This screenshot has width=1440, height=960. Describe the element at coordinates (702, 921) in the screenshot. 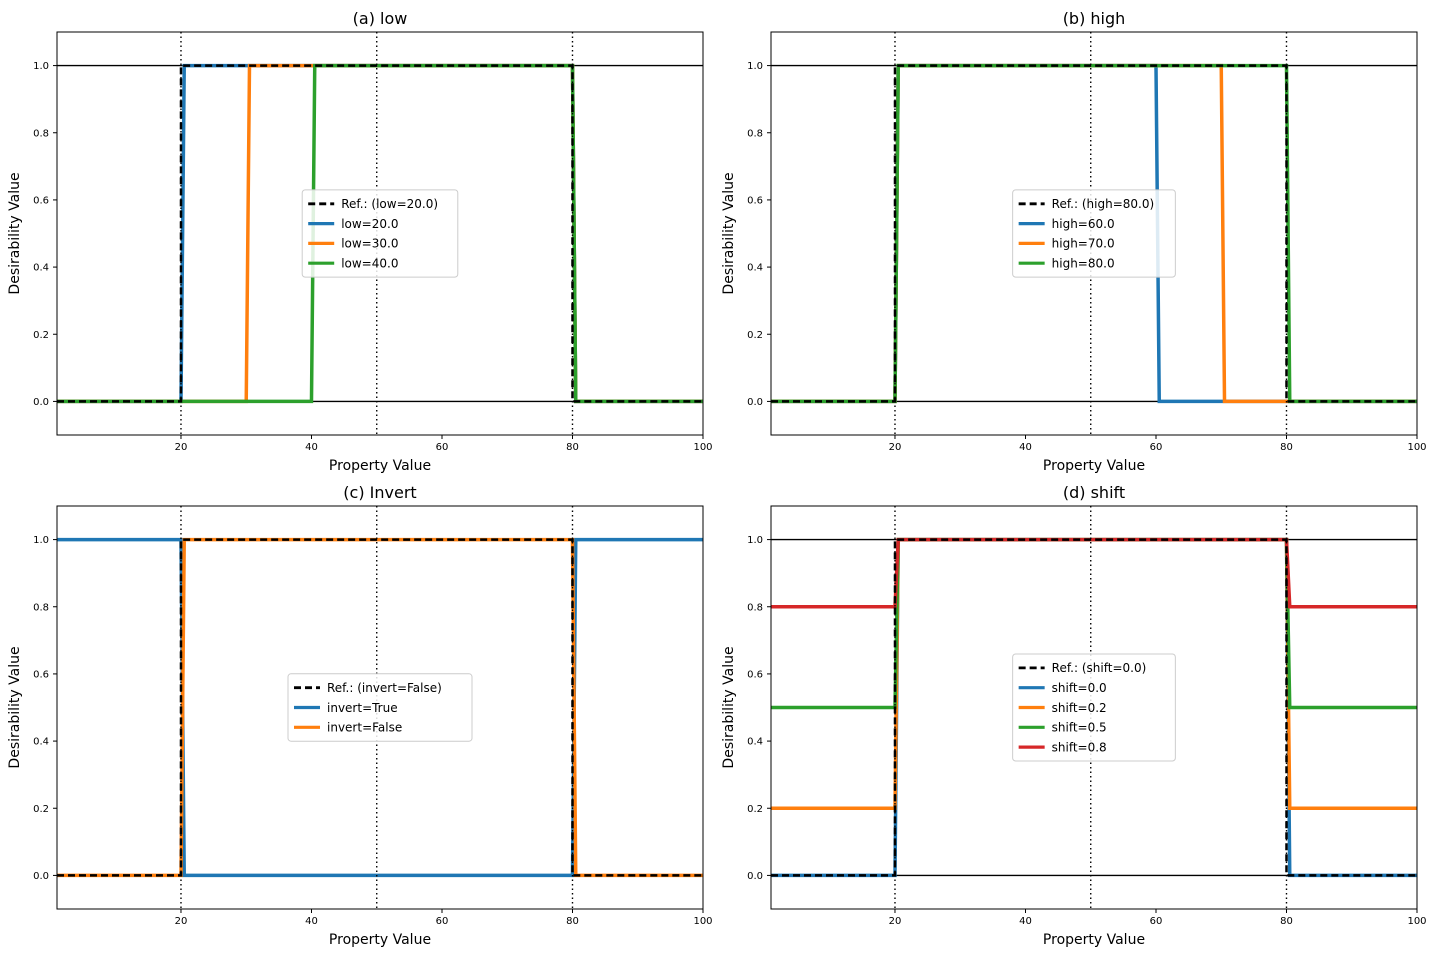

I see `panel-c-xtick-label: 100` at that location.